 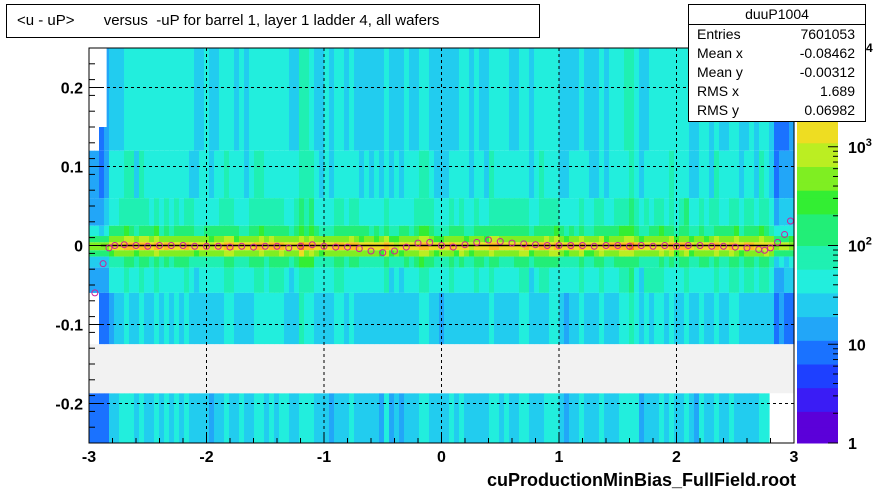 What do you see at coordinates (817, 336) in the screenshot?
I see `color-scale-segment` at bounding box center [817, 336].